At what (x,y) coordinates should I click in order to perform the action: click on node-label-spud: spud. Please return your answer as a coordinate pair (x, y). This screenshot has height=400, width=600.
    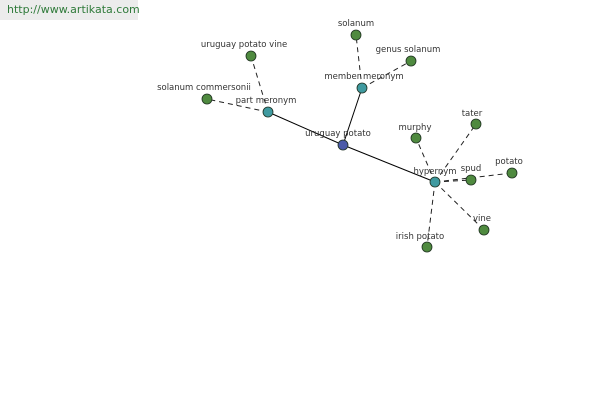
    Looking at the image, I should click on (471, 169).